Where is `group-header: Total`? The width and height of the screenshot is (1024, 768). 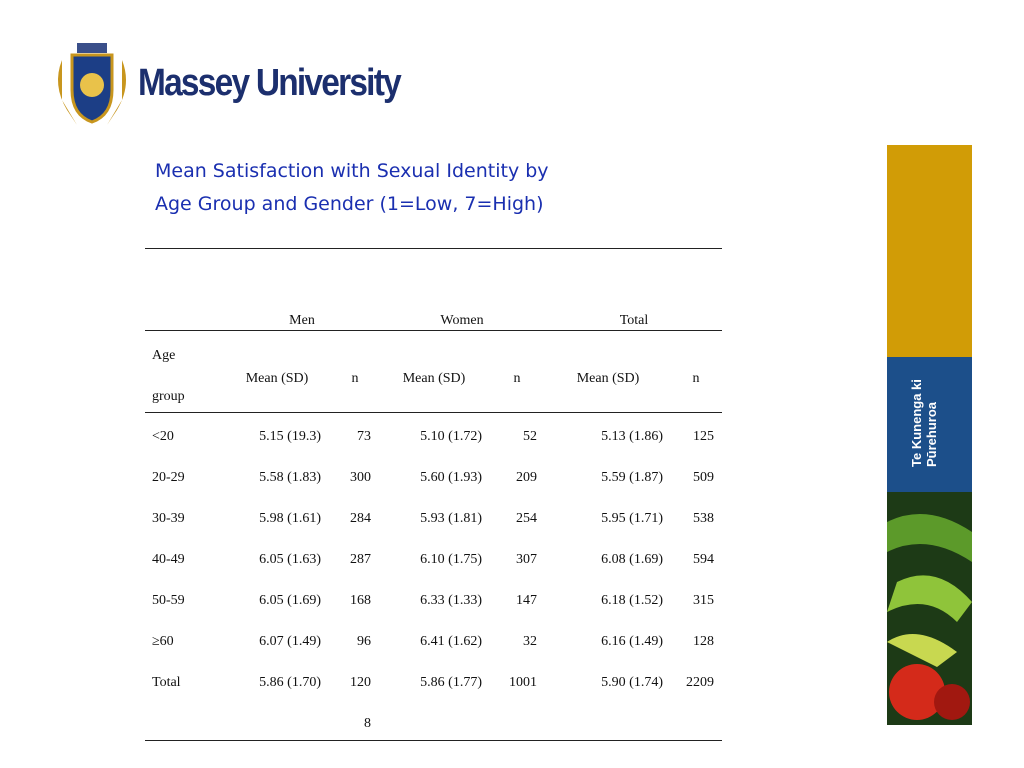 group-header: Total is located at coordinates (634, 320).